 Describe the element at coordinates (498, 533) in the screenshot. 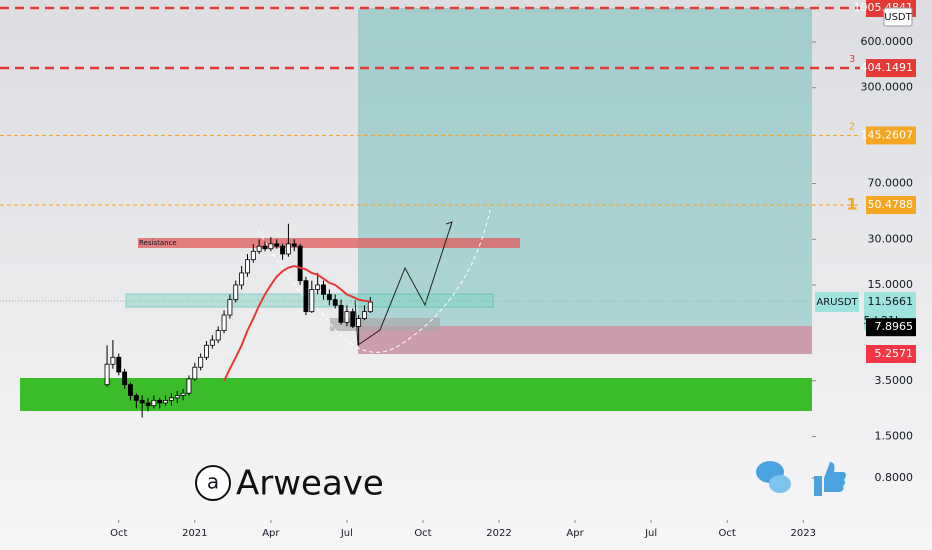

I see `x-tick-label: 2022` at that location.